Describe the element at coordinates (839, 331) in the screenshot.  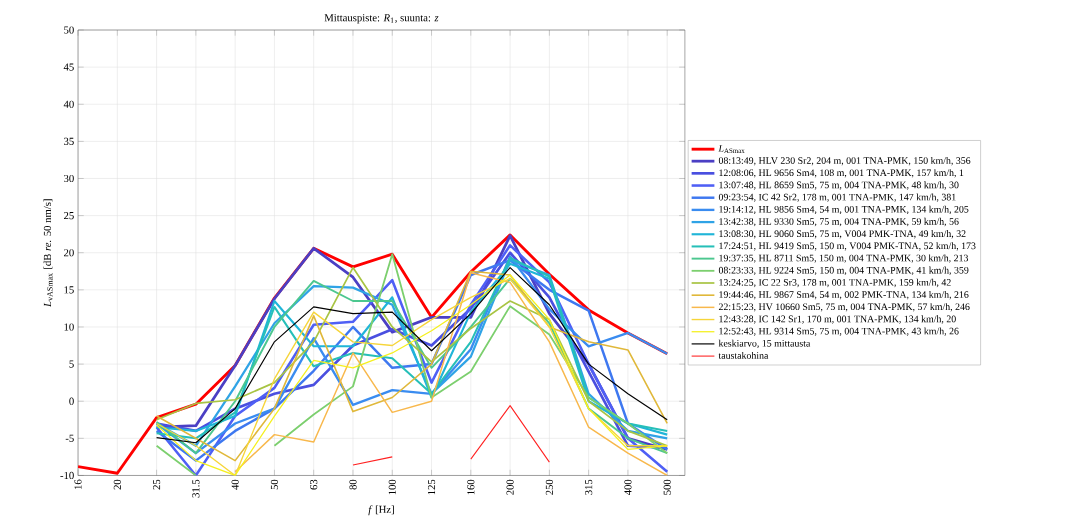
I see `legend-label: 12:52:43, HL 9314 Sm5, 75 m, 004 TNA-PMK, 43 km/h, 26` at that location.